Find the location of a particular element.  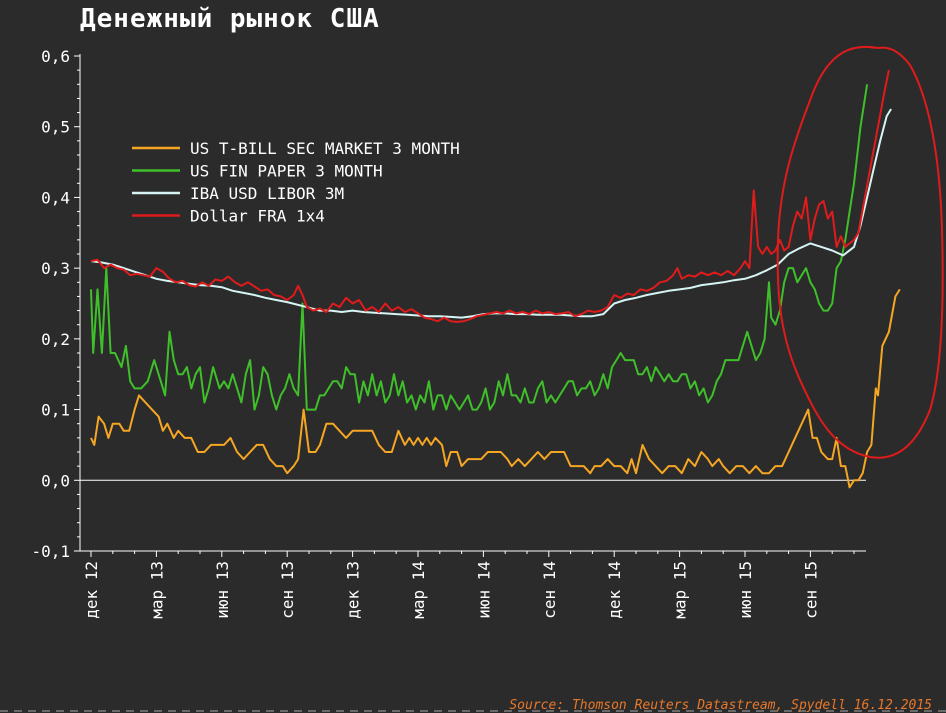

x-tick-label: июн 13 is located at coordinates (222, 590).